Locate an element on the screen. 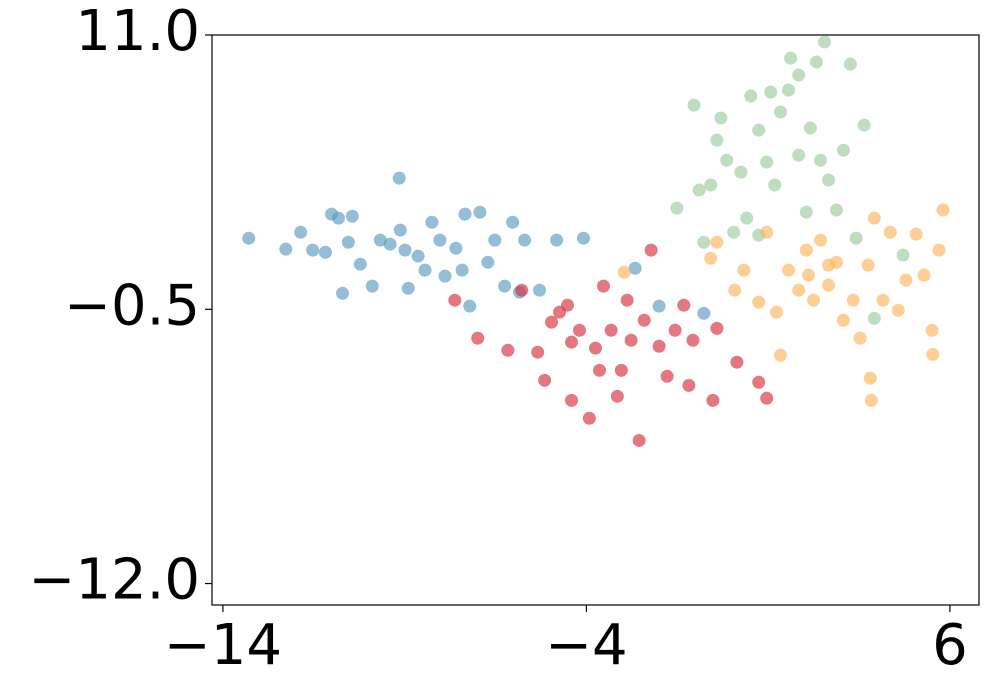  x-tick-label: −4 is located at coordinates (586, 645).